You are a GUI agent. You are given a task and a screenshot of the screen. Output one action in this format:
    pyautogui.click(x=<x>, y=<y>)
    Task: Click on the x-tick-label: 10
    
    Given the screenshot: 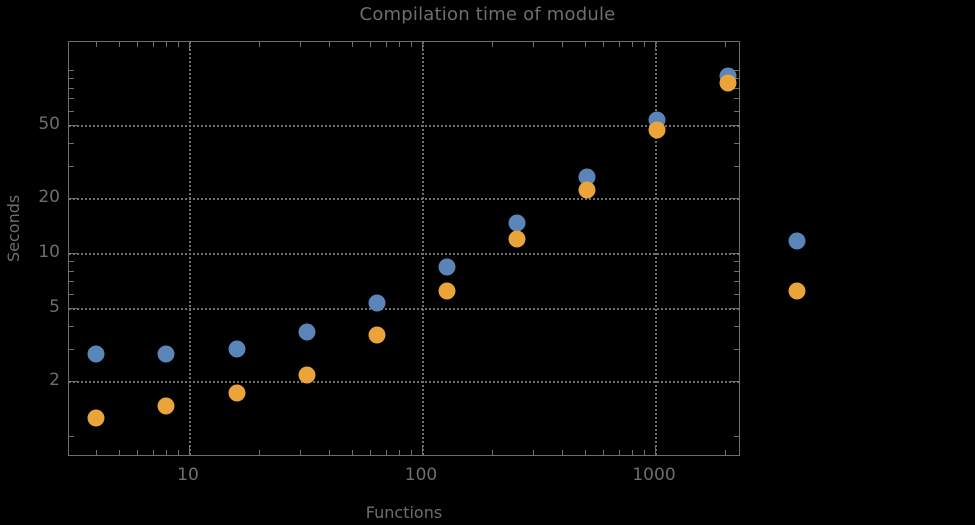 What is the action you would take?
    pyautogui.click(x=188, y=475)
    